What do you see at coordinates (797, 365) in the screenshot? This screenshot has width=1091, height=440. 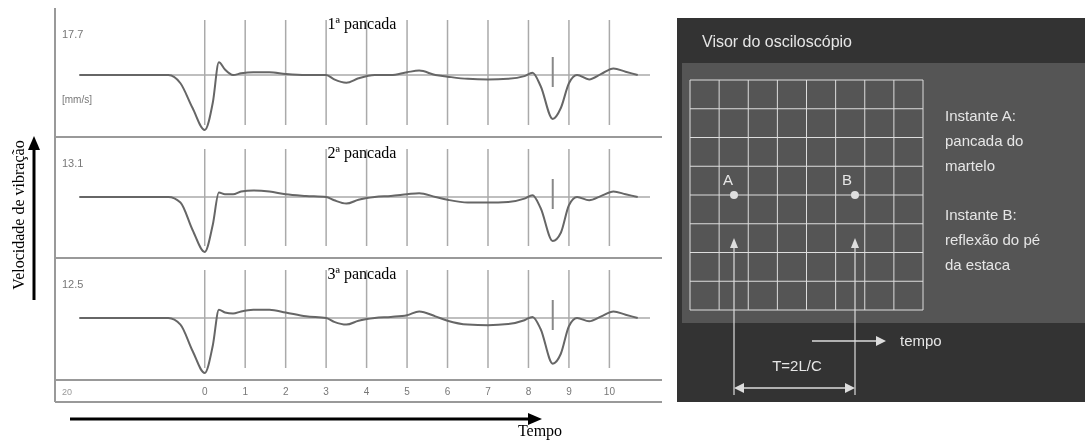 I see `text: T=2L/C` at bounding box center [797, 365].